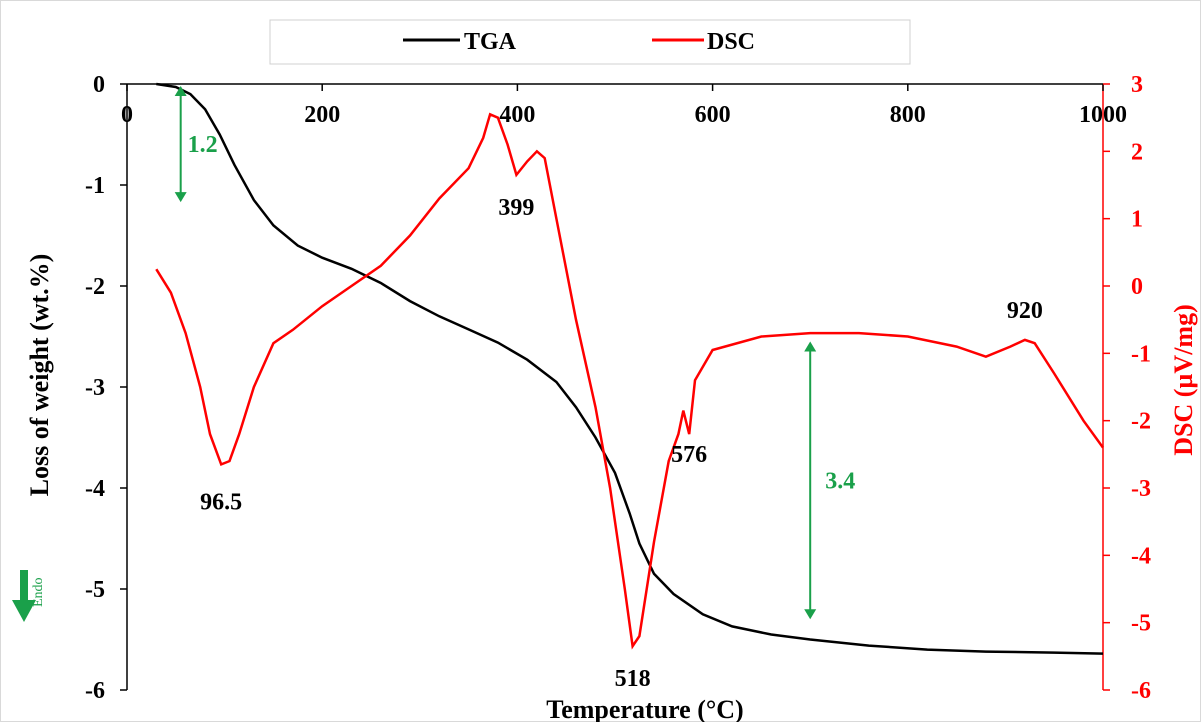 The width and height of the screenshot is (1201, 722). What do you see at coordinates (1103, 115) in the screenshot?
I see `x-tick-label: 1000` at bounding box center [1103, 115].